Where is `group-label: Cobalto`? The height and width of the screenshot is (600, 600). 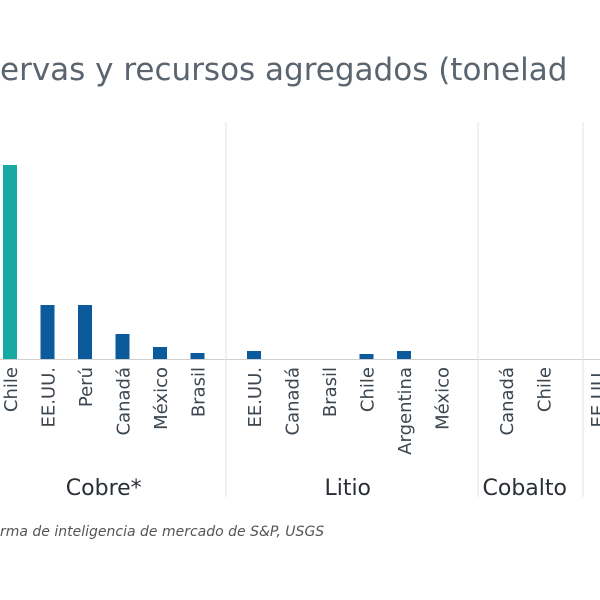 group-label: Cobalto is located at coordinates (525, 488).